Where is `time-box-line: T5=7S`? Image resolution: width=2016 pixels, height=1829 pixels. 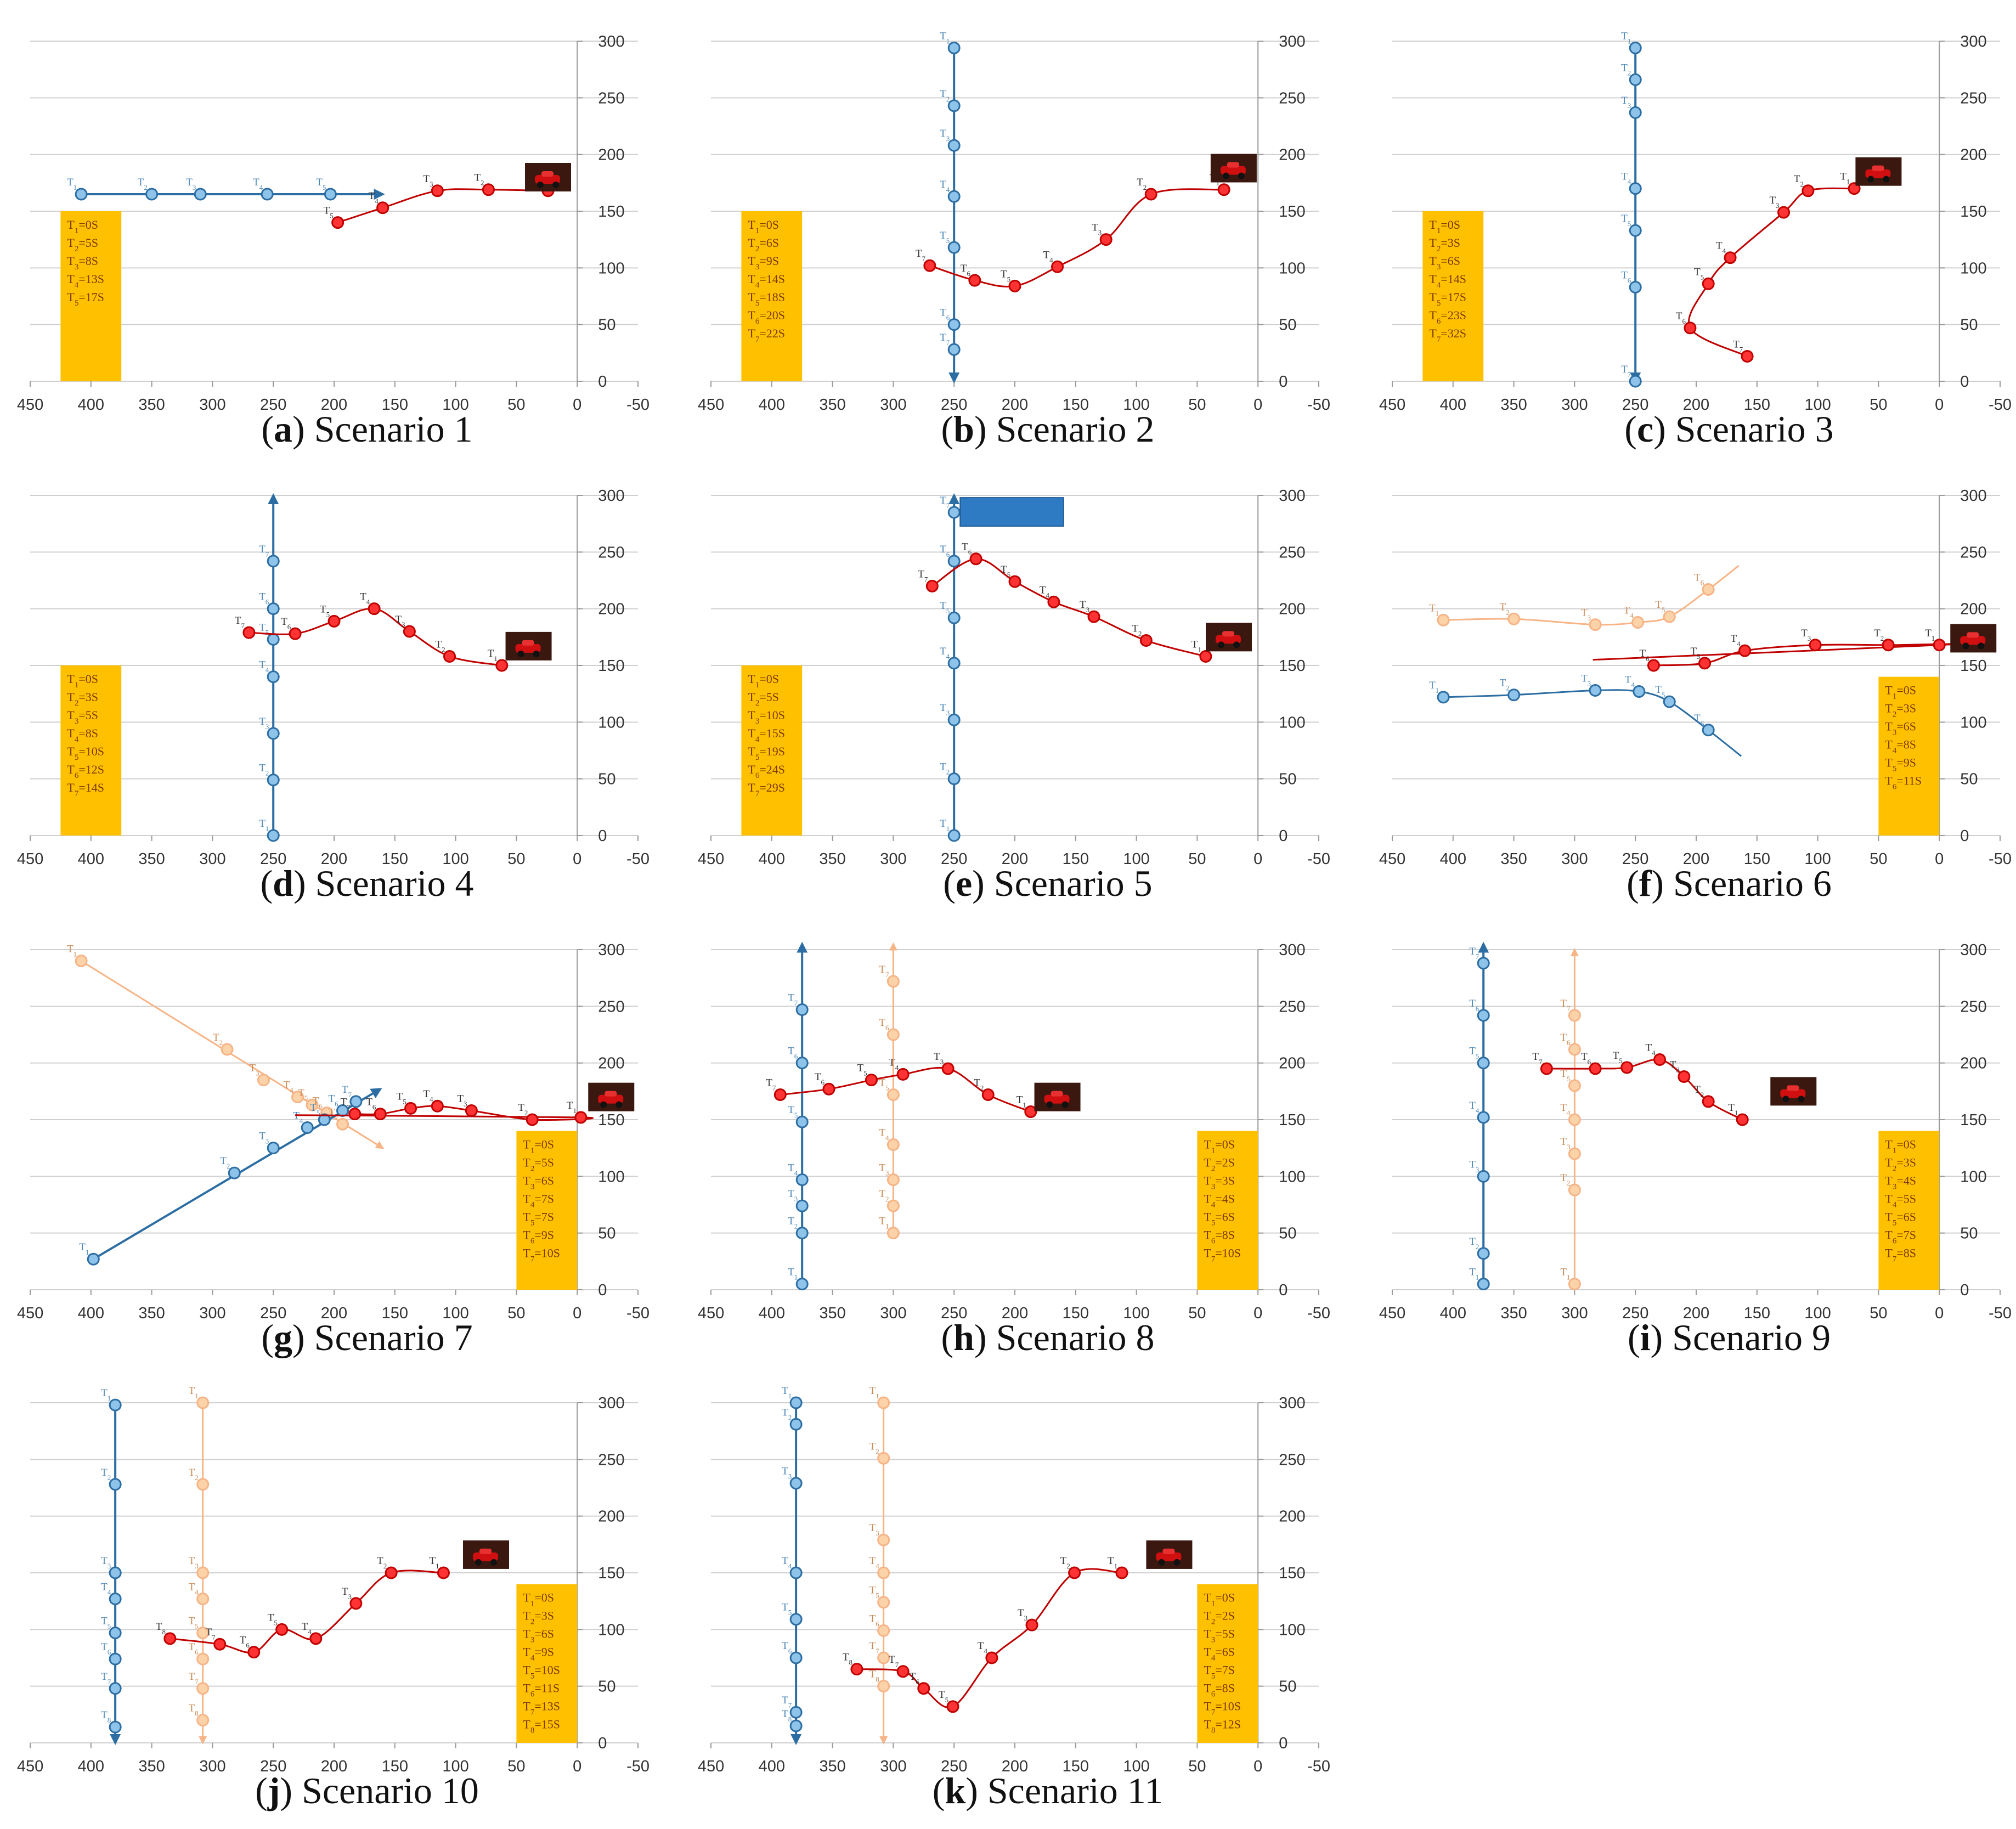
time-box-line: T5=7S is located at coordinates (1219, 1672).